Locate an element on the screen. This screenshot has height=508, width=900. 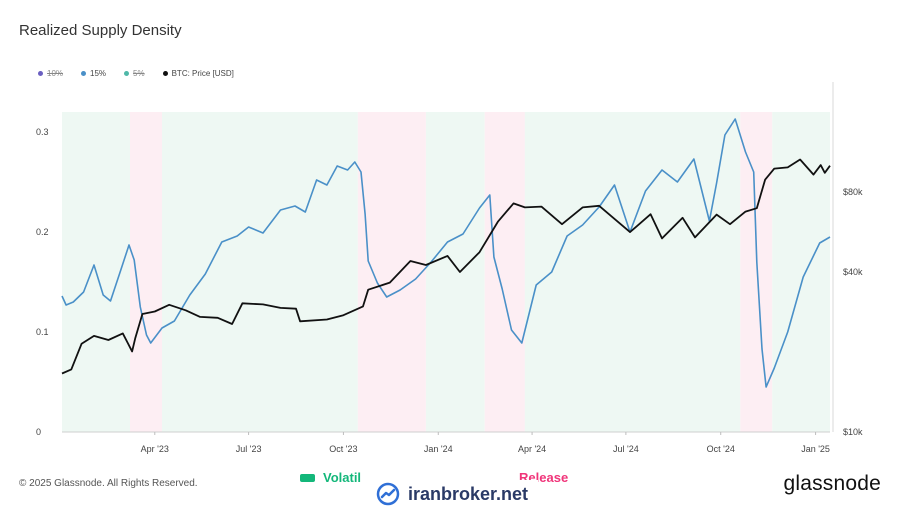
legend-item-15pct: 15% is located at coordinates (93, 73).